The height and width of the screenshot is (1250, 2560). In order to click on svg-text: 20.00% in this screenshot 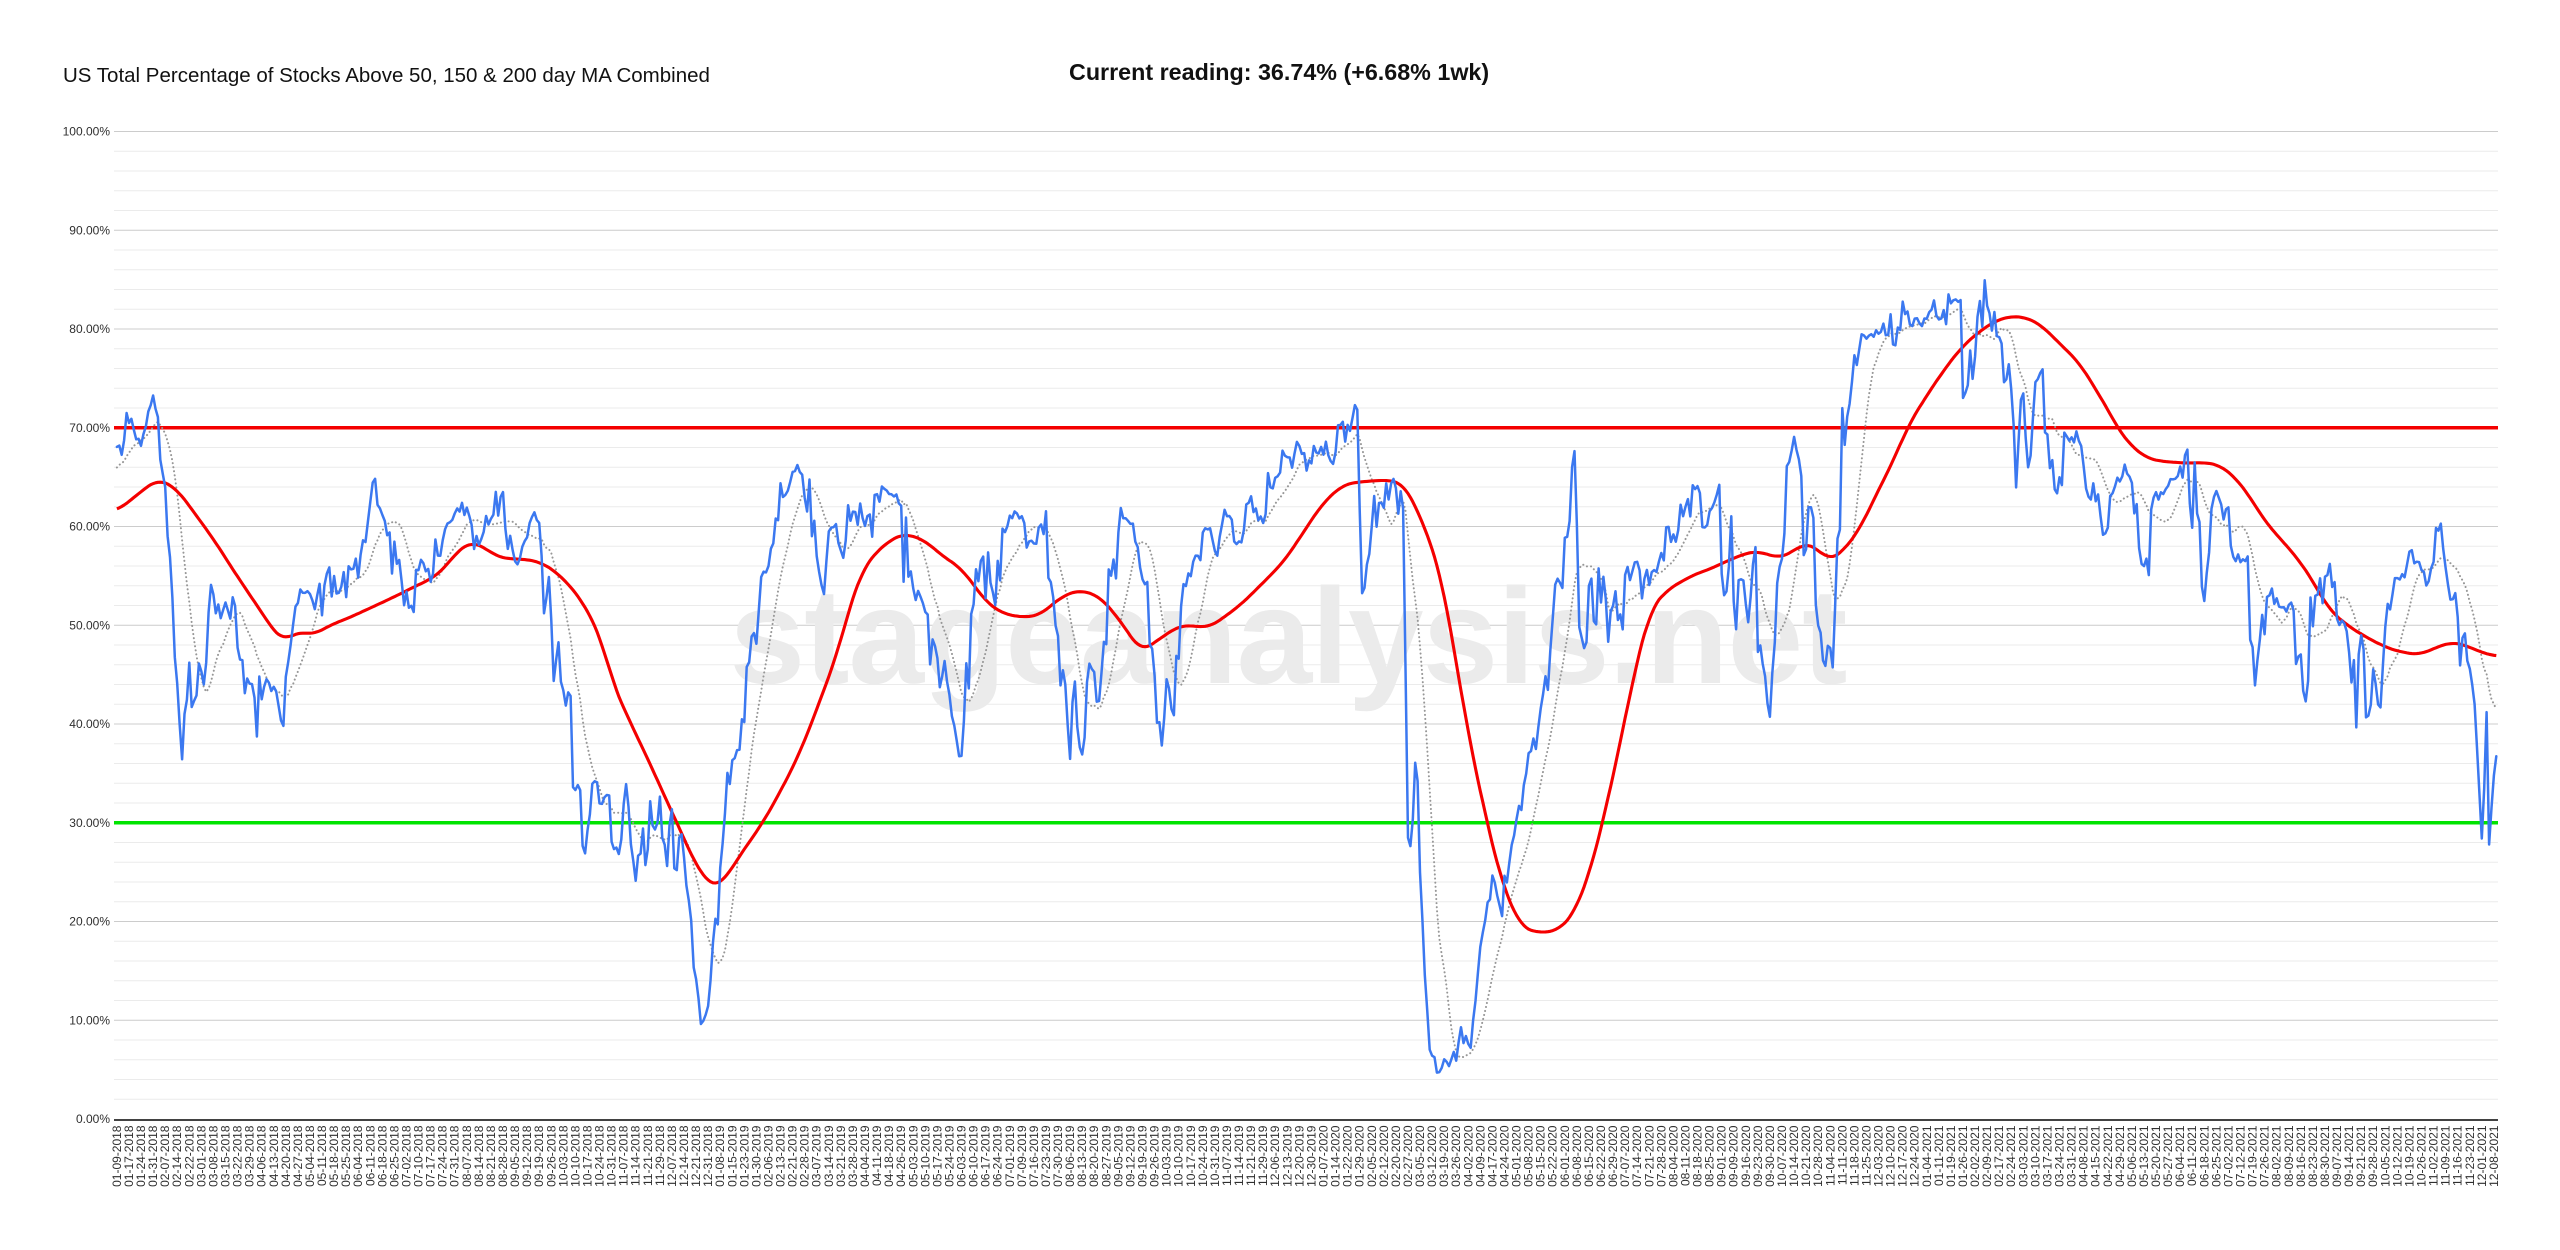, I will do `click(89, 922)`.